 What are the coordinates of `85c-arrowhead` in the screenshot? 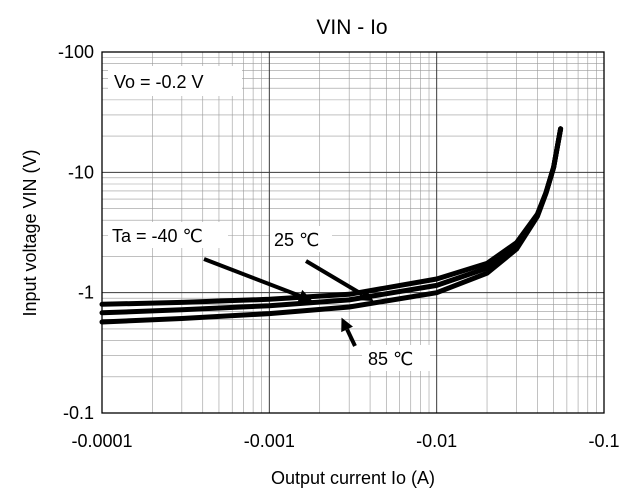 It's located at (347, 325).